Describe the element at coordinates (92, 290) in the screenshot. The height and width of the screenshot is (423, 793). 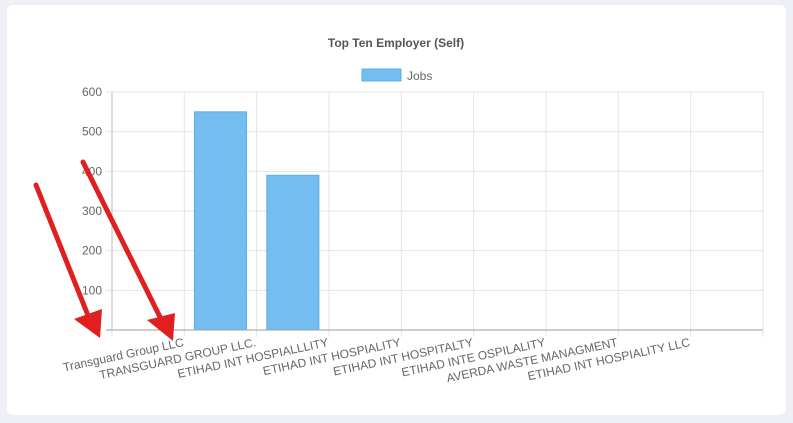
I see `y-tick-label: 100` at that location.